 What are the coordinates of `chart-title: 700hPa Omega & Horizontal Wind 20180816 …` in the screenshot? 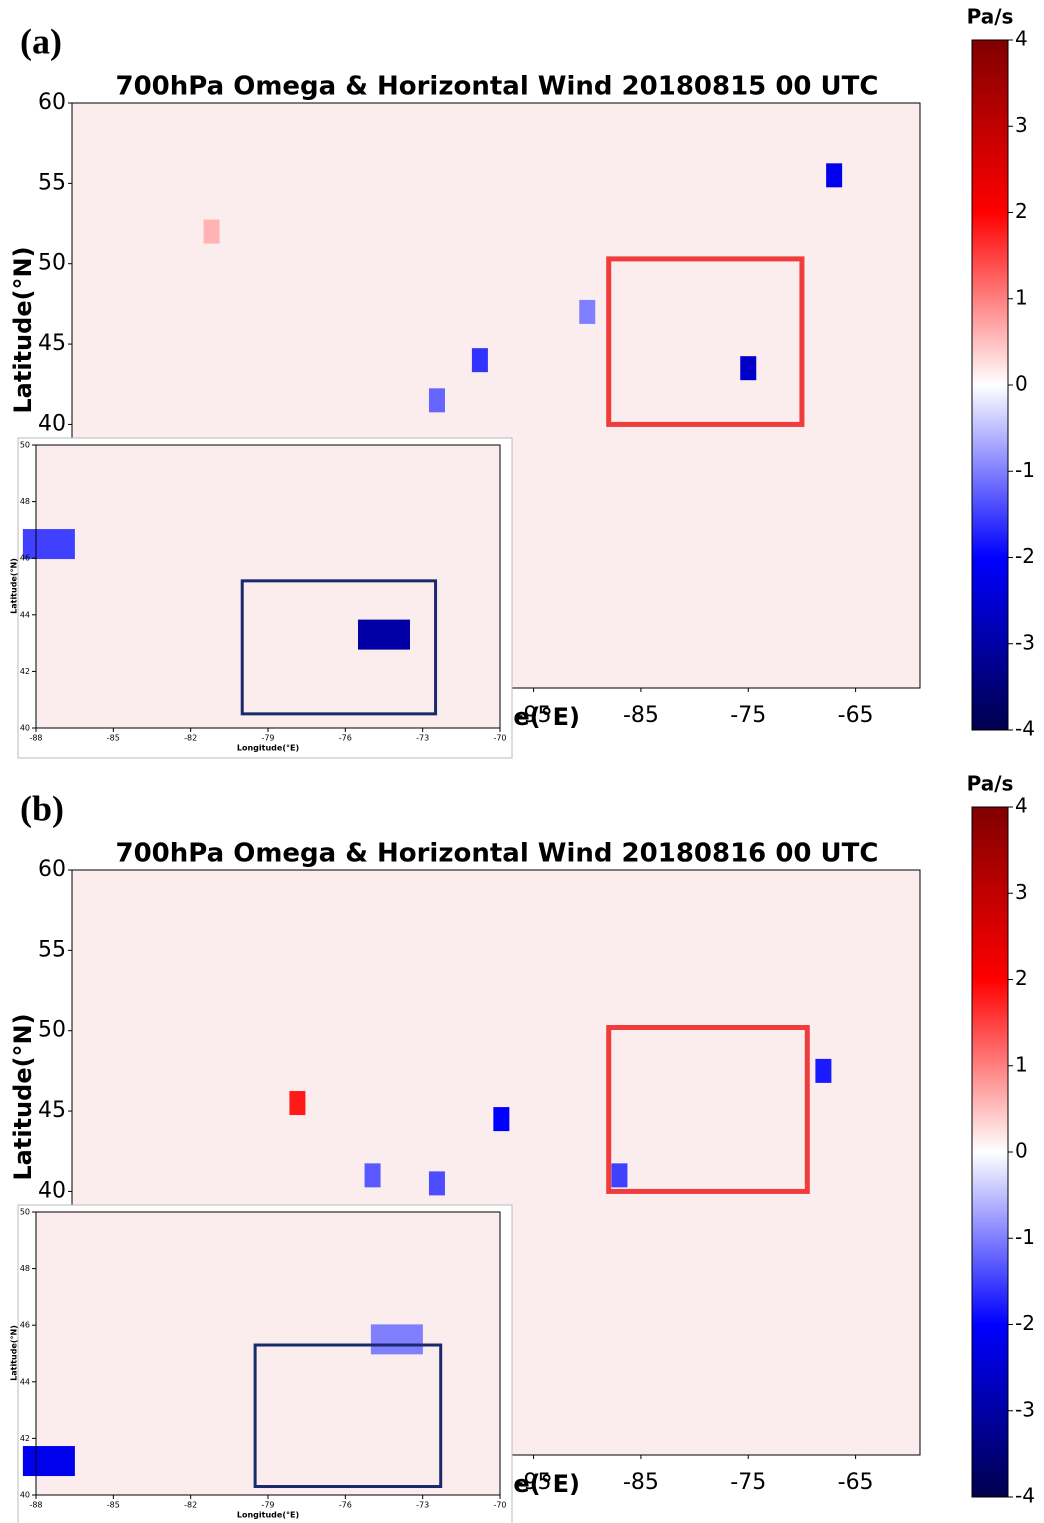 It's located at (496, 854).